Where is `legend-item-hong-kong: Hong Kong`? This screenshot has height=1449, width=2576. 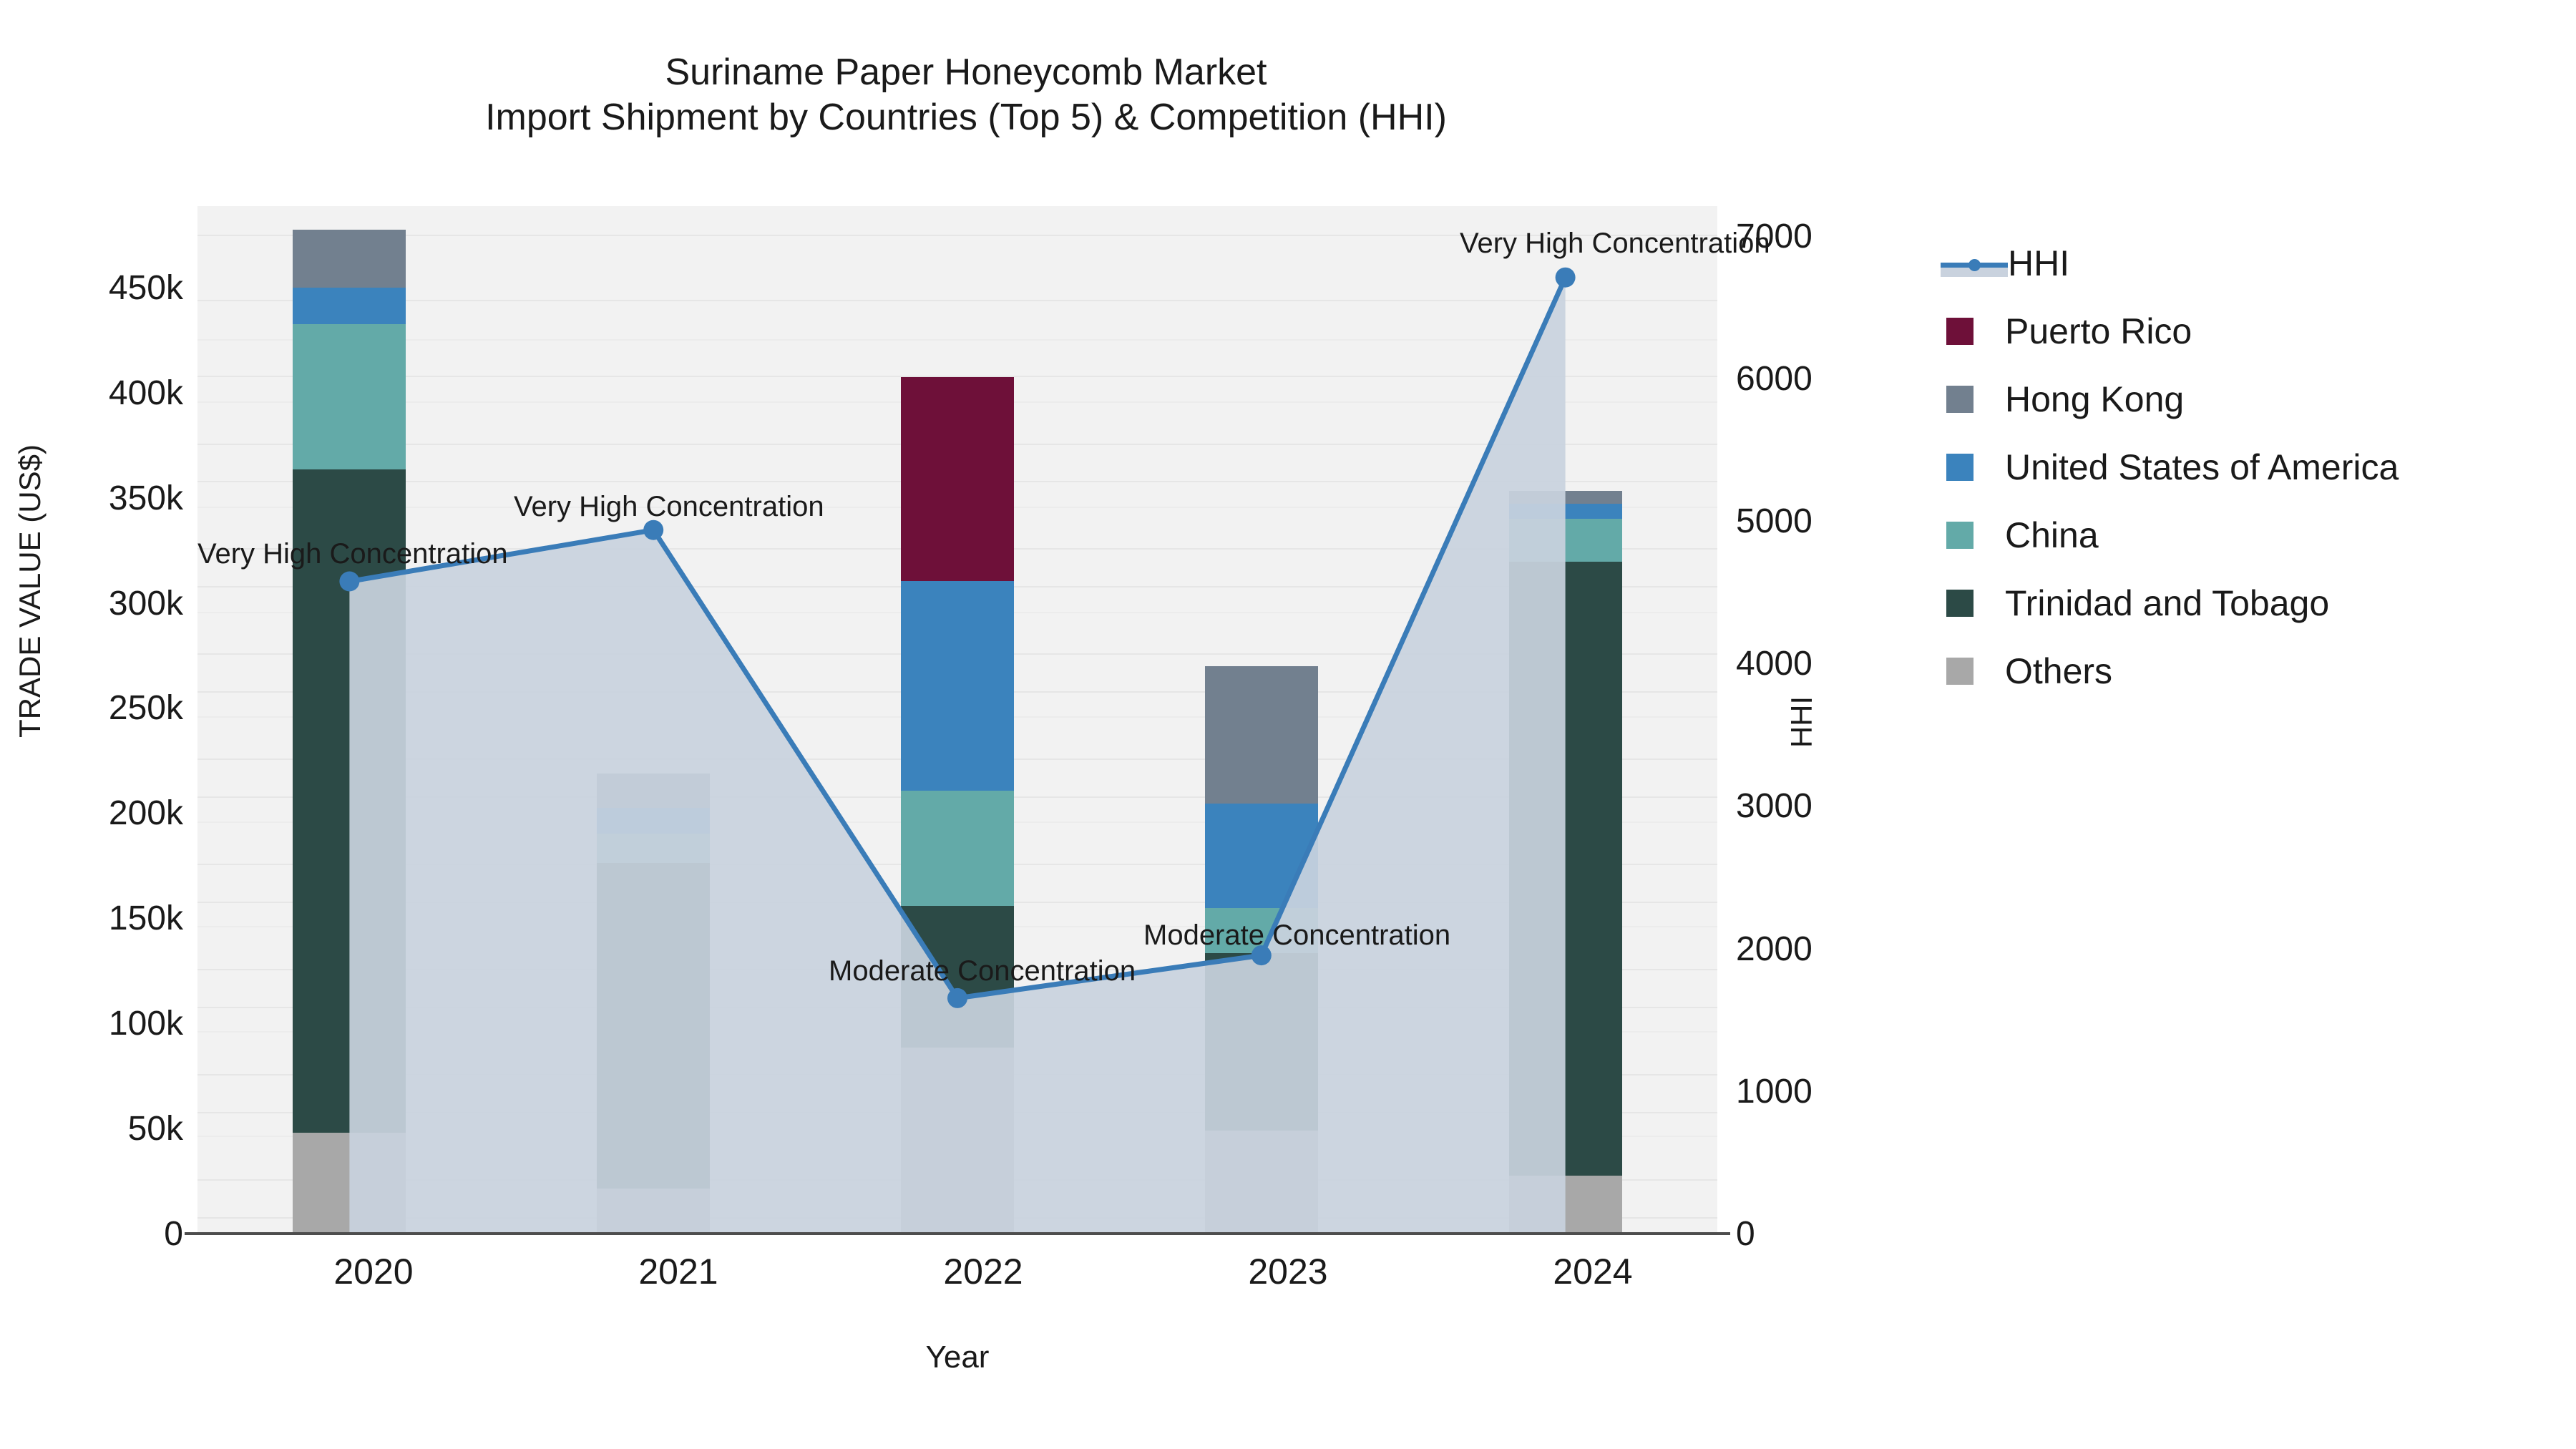
legend-item-hong-kong: Hong Kong is located at coordinates (2255, 399).